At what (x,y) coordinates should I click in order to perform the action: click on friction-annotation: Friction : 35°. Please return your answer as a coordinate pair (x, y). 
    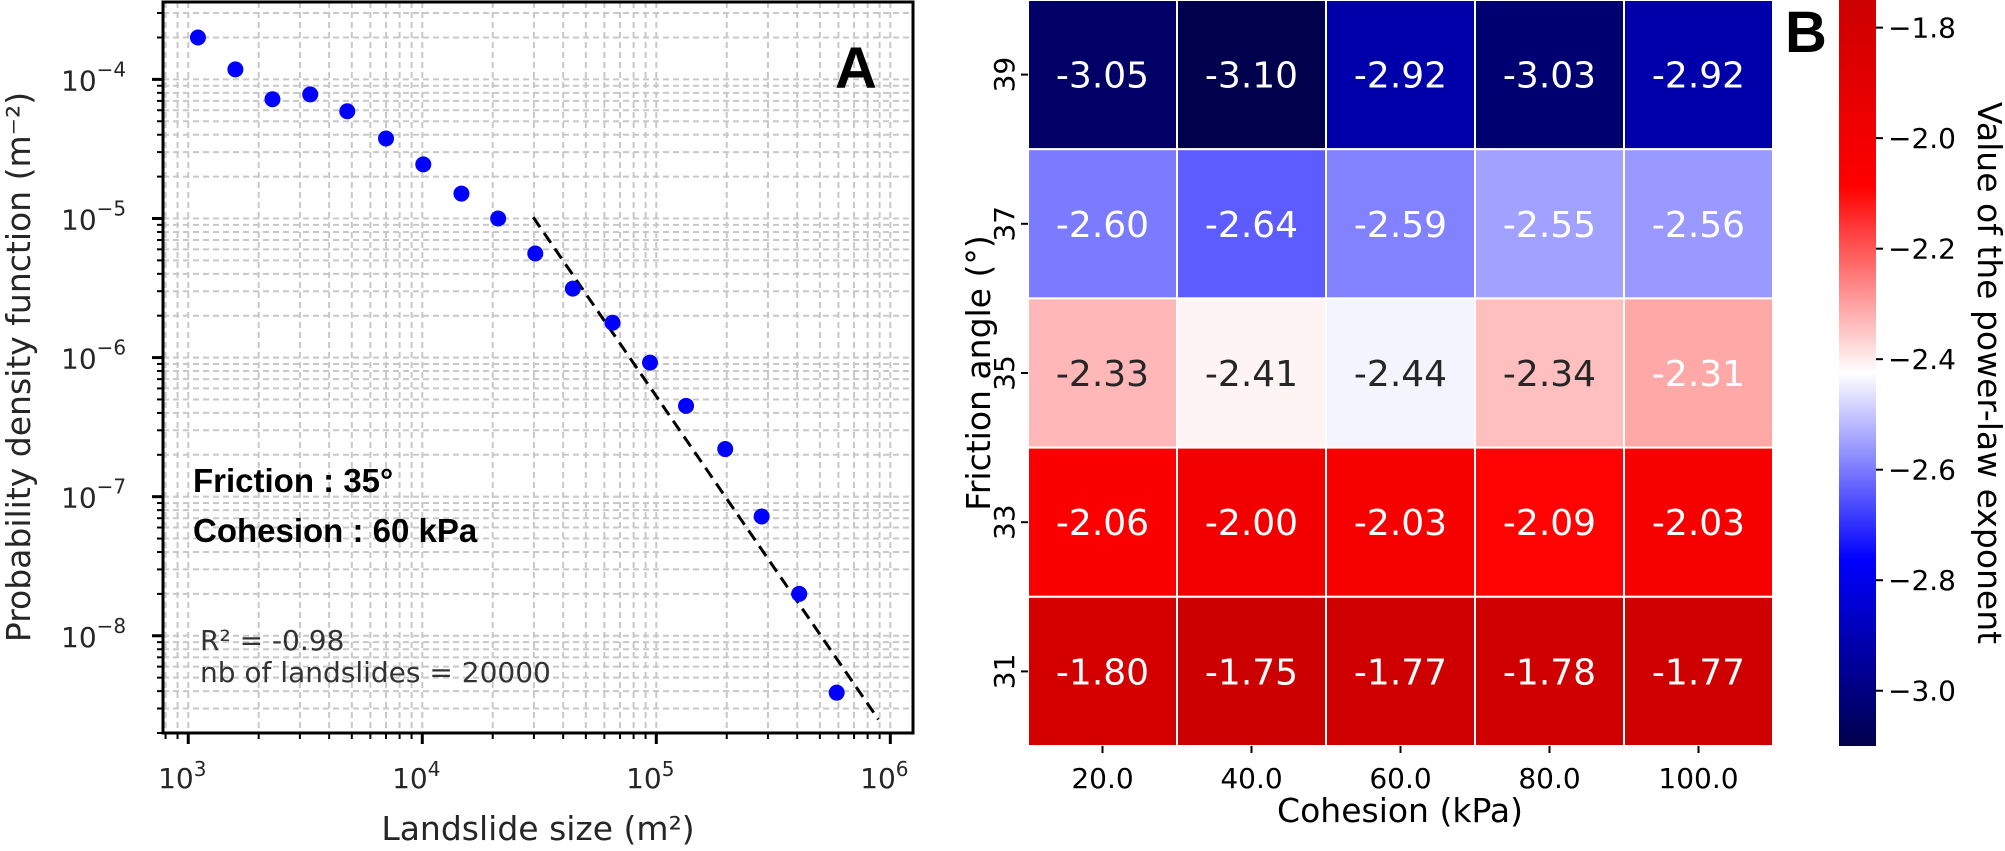
    Looking at the image, I should click on (293, 480).